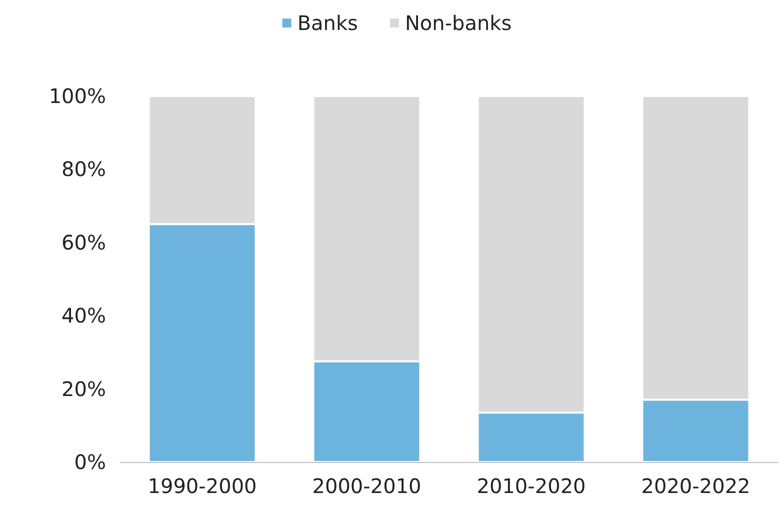 The width and height of the screenshot is (784, 508). Describe the element at coordinates (202, 486) in the screenshot. I see `x-tick-label: 1990-2000` at that location.